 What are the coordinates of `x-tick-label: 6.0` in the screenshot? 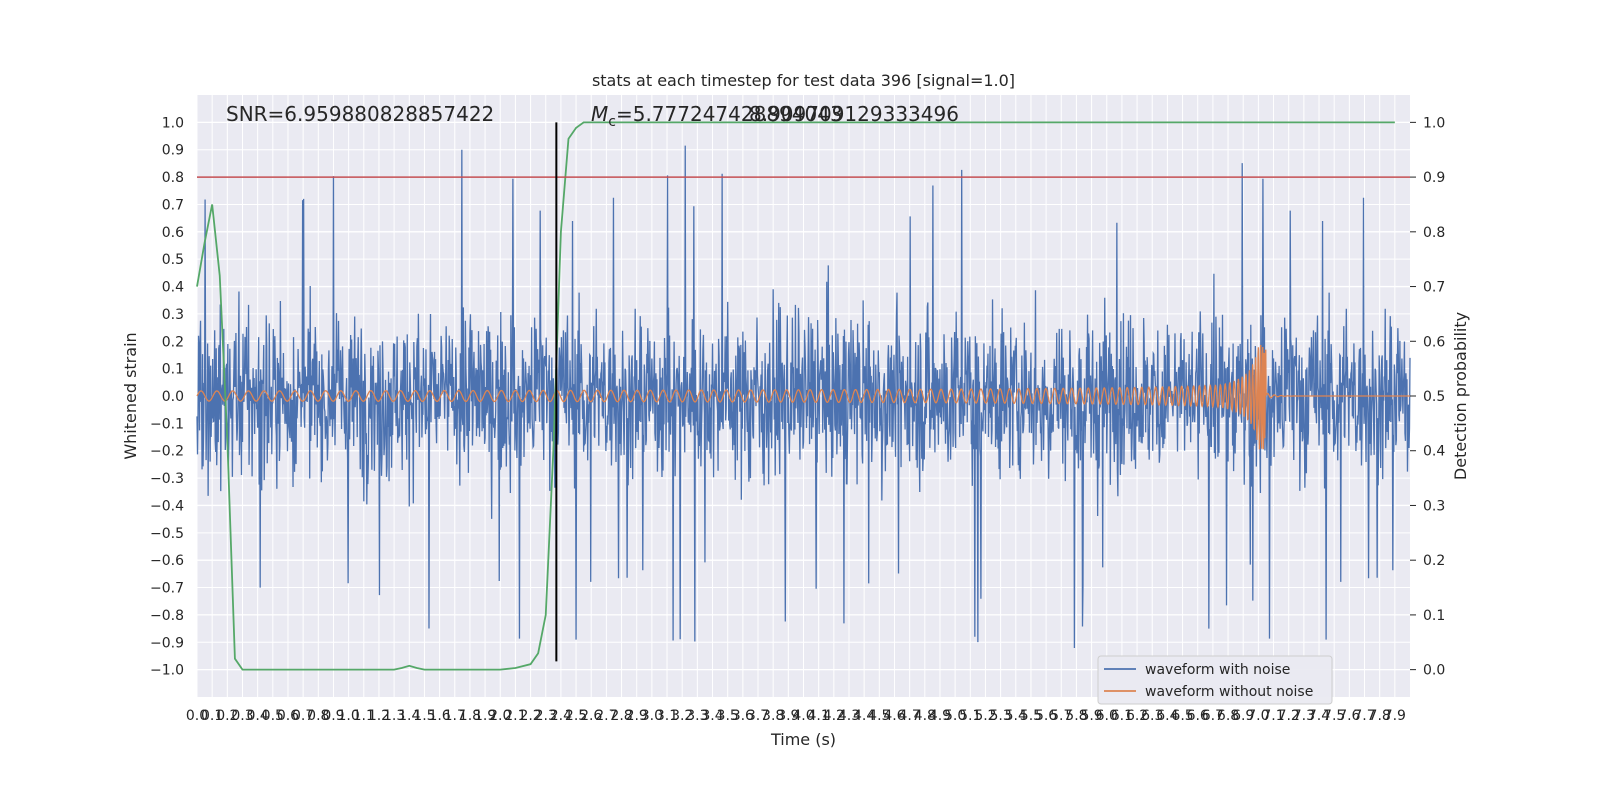 It's located at (1107, 716).